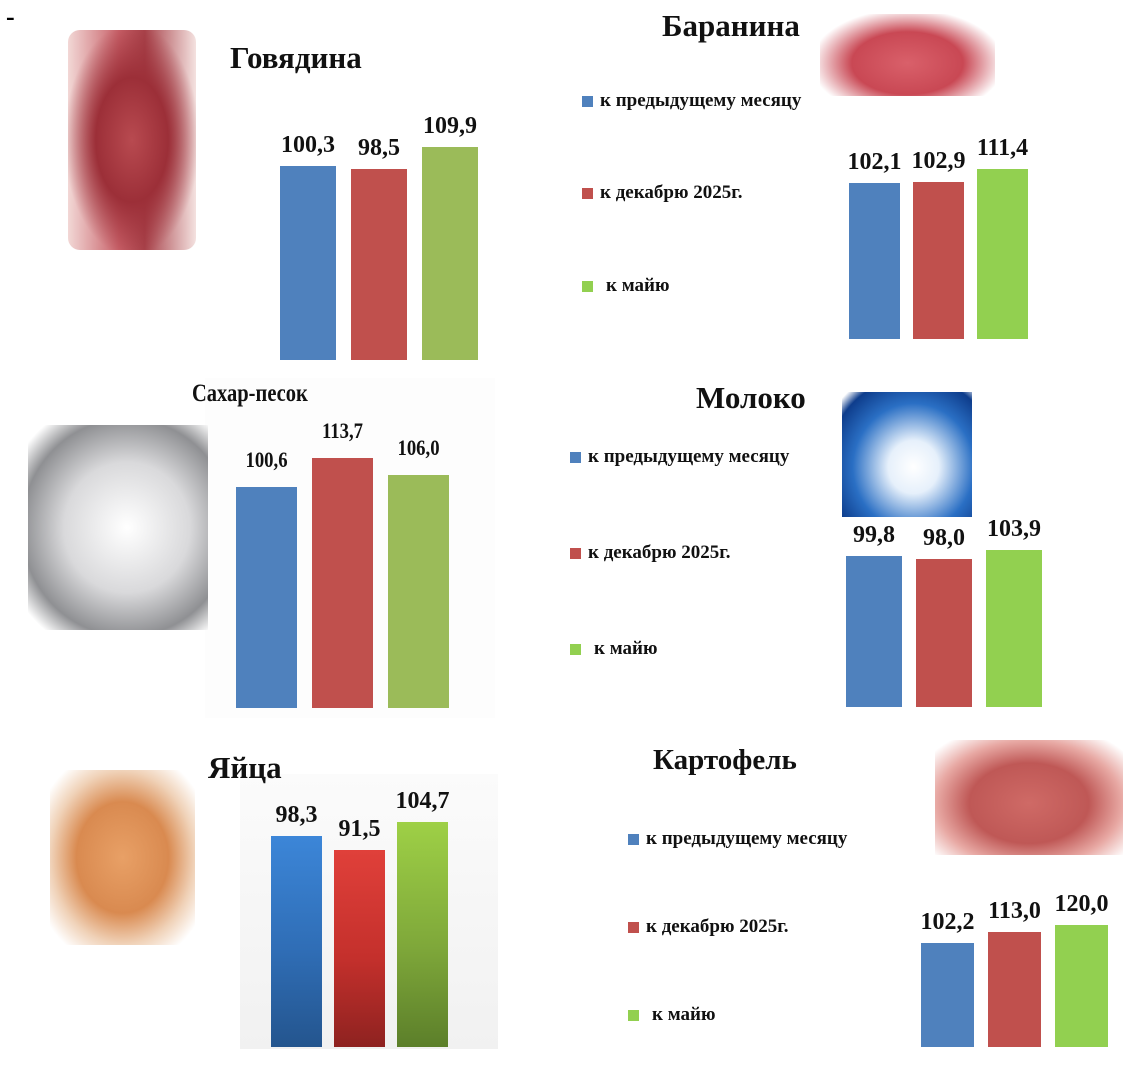 The image size is (1124, 1077). I want to click on data-label-eggs-3: 104,7, so click(422, 801).